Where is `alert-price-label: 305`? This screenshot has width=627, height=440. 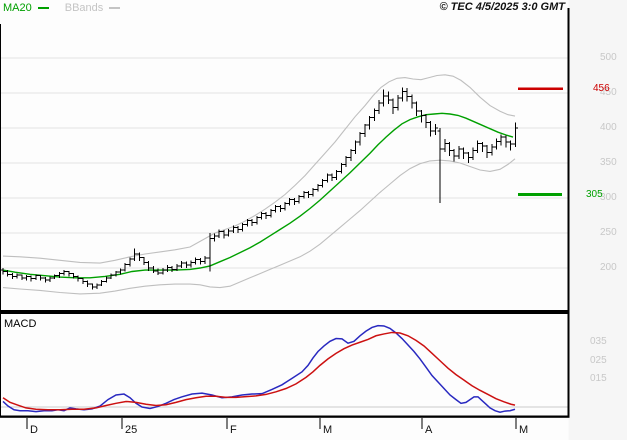
alert-price-label: 305 is located at coordinates (594, 194).